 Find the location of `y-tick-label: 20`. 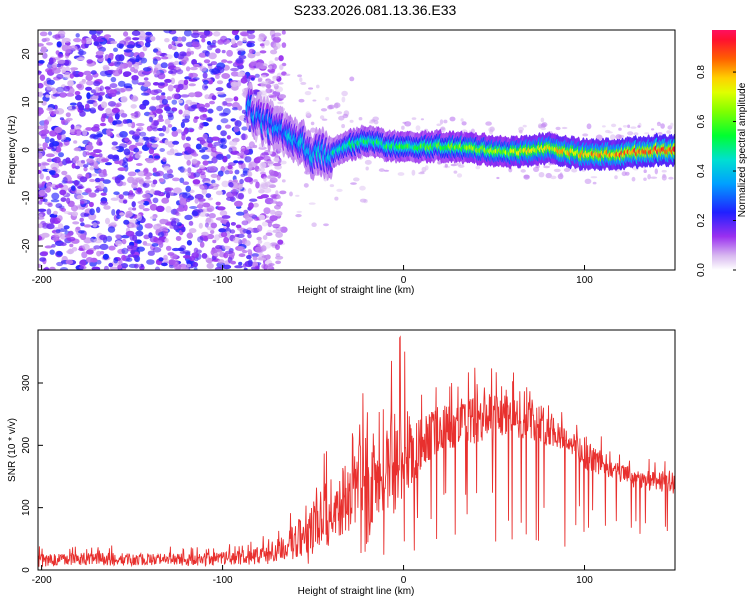

y-tick-label: 20 is located at coordinates (26, 54).